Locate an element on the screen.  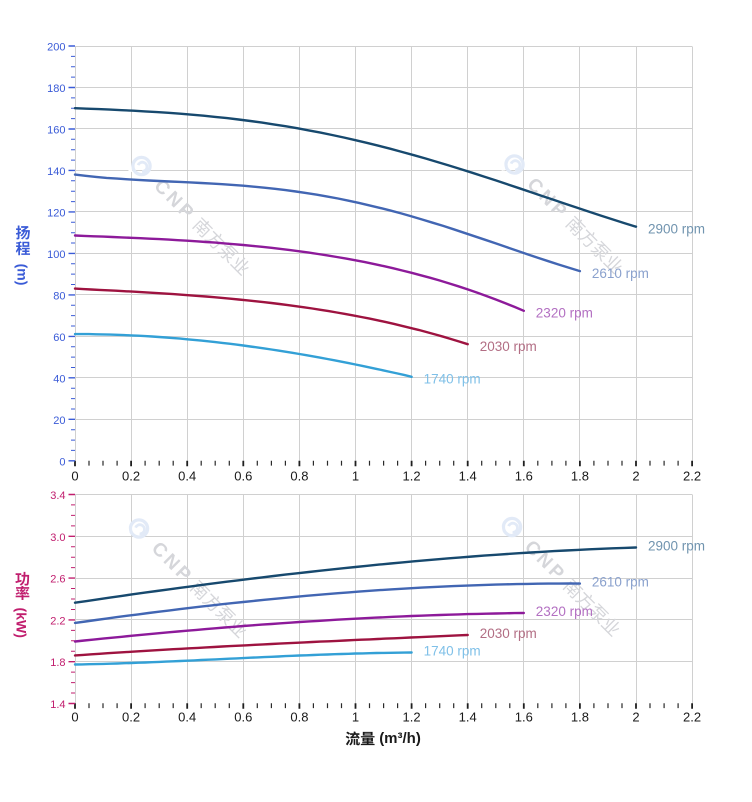
svg-text: 100 is located at coordinates (56, 255).